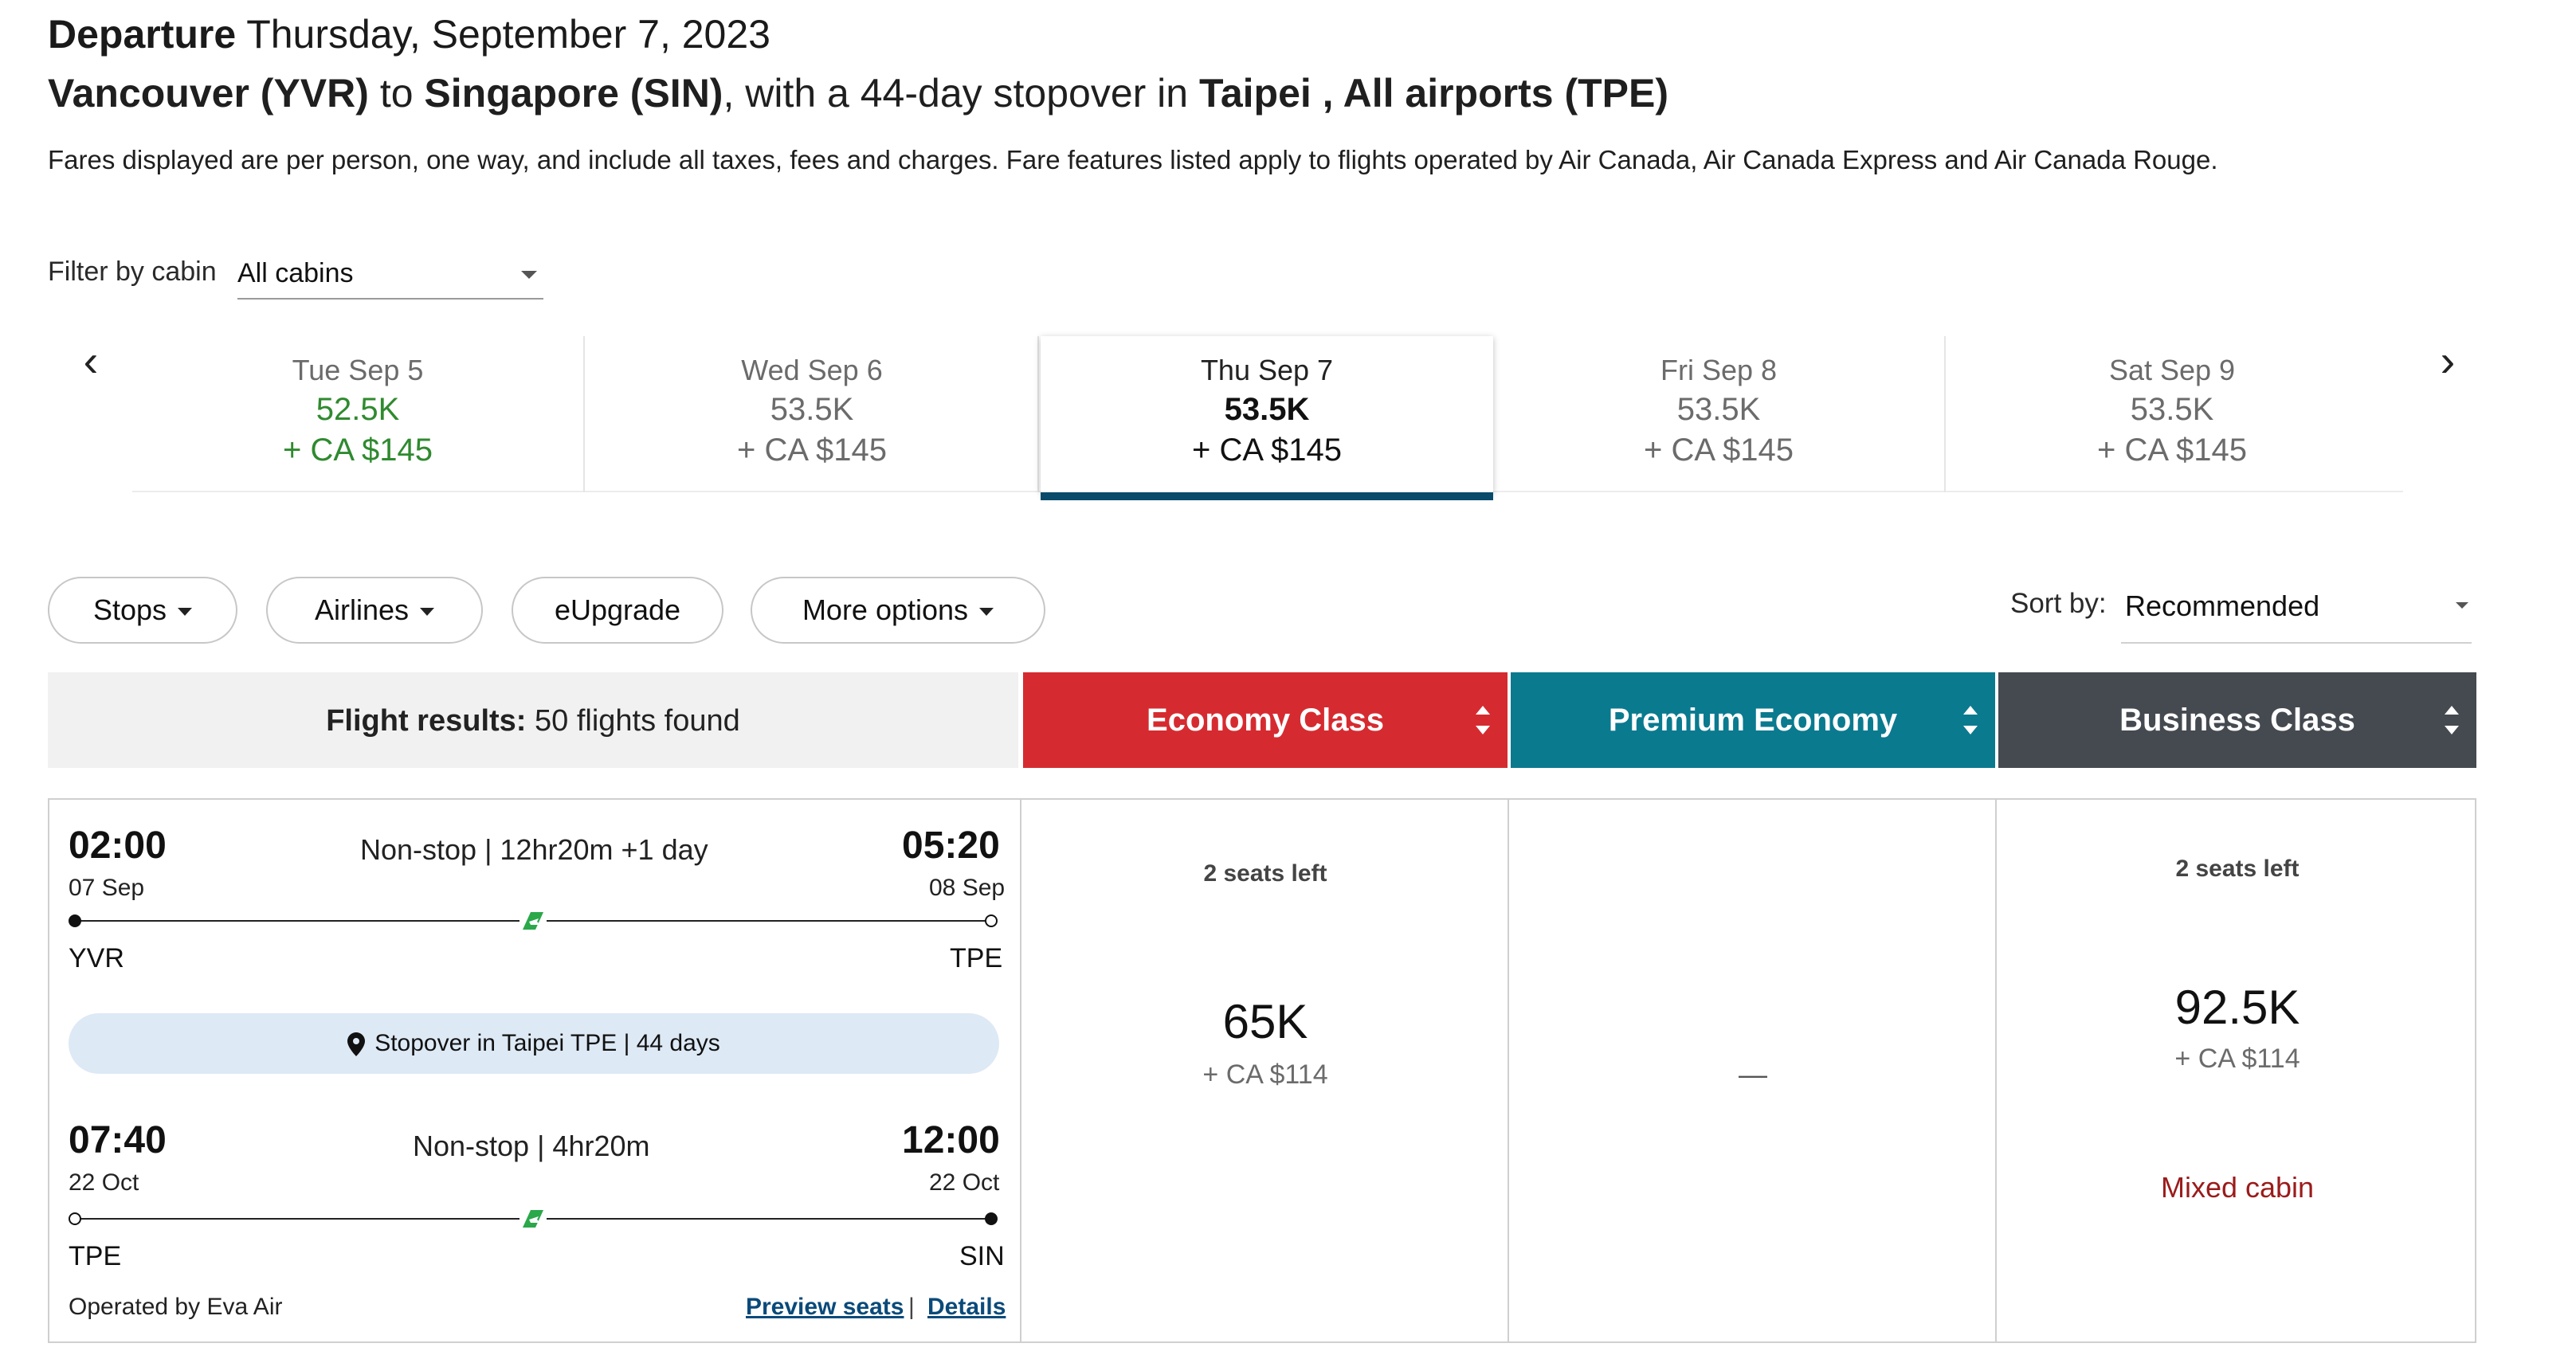 The image size is (2576, 1355). What do you see at coordinates (967, 888) in the screenshot?
I see `segment1-arrive-date: 08 Sep` at bounding box center [967, 888].